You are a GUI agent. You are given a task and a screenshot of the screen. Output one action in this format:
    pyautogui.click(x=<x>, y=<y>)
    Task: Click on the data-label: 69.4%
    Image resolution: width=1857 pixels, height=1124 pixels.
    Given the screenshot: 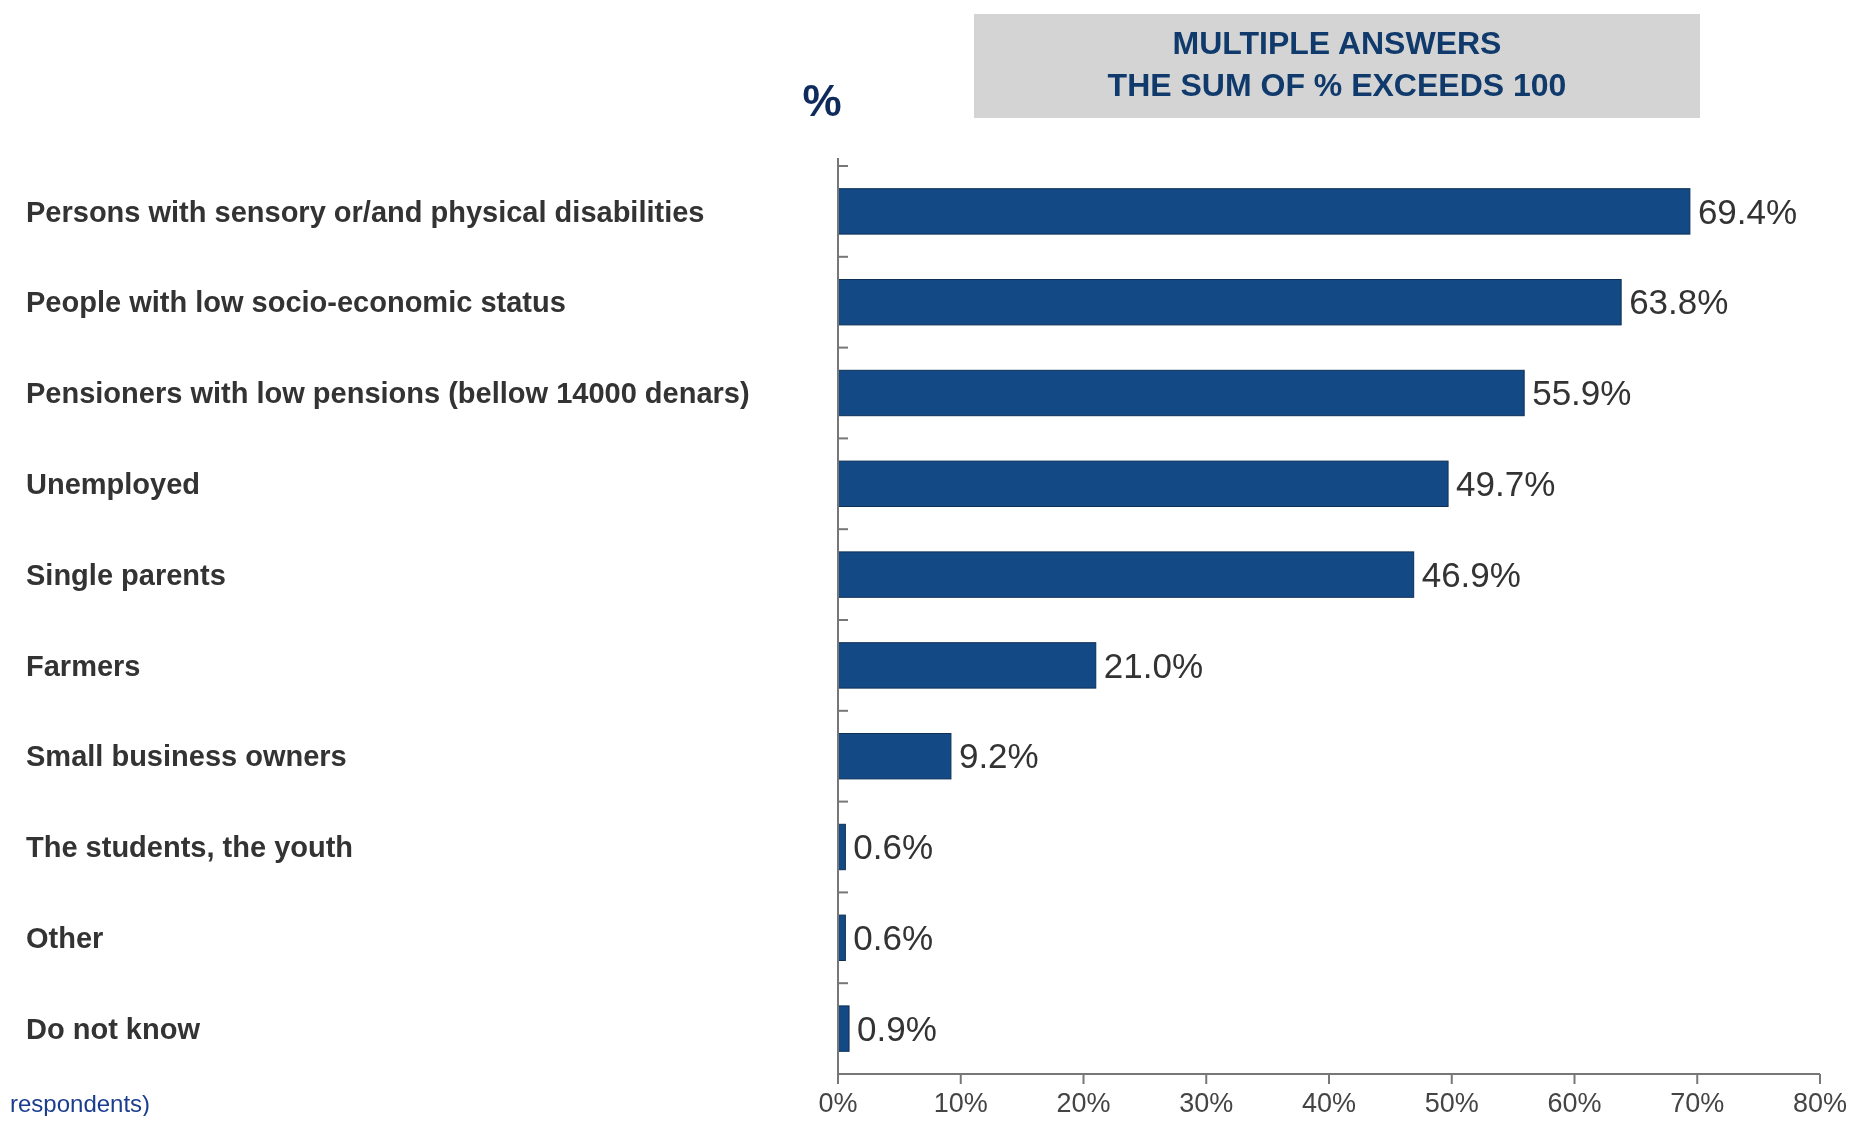 What is the action you would take?
    pyautogui.click(x=1747, y=211)
    